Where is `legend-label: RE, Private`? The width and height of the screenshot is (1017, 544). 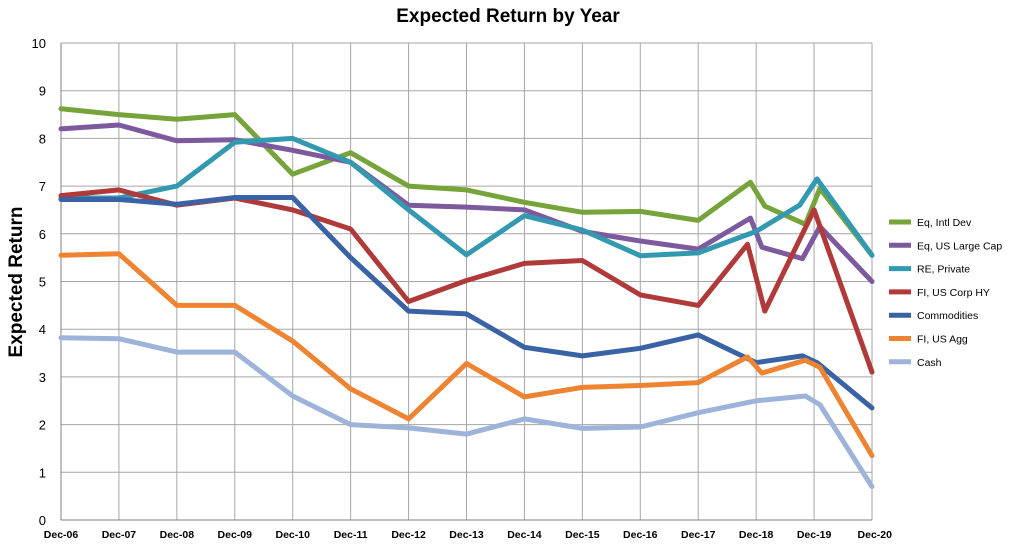
legend-label: RE, Private is located at coordinates (943, 270).